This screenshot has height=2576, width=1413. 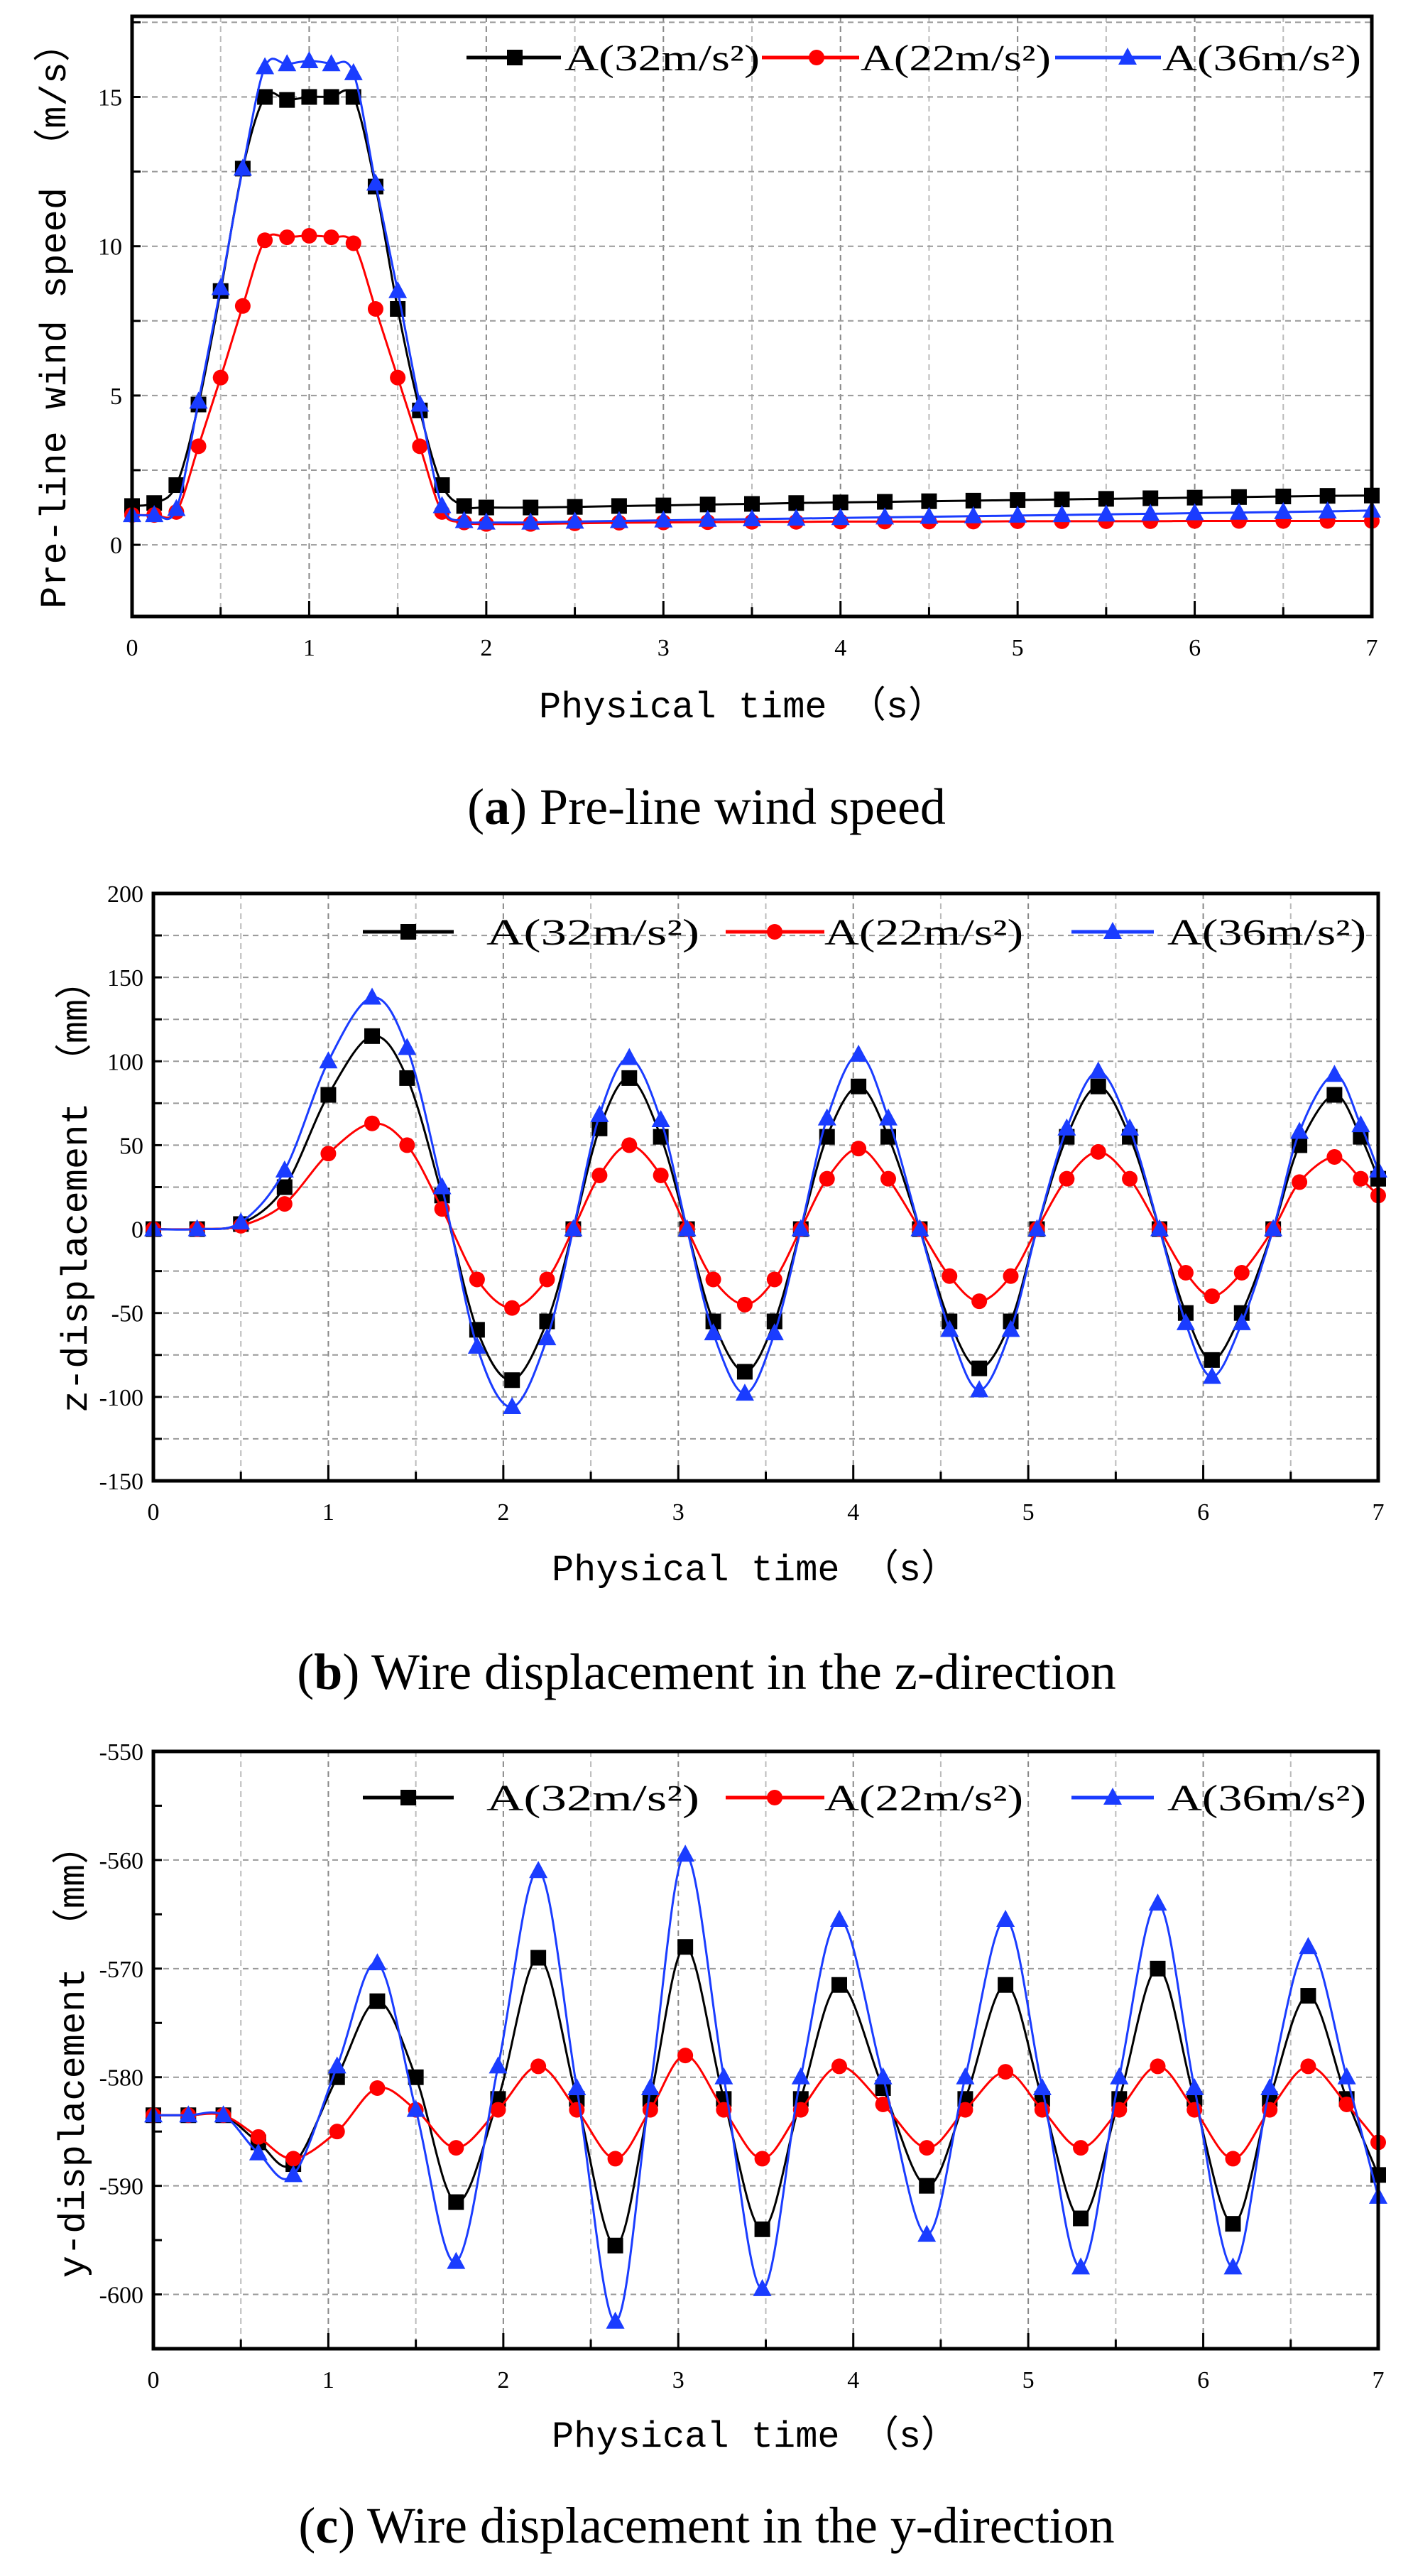 What do you see at coordinates (755, 2437) in the screenshot?
I see `chart-c-xlabel: Physical time （s）` at bounding box center [755, 2437].